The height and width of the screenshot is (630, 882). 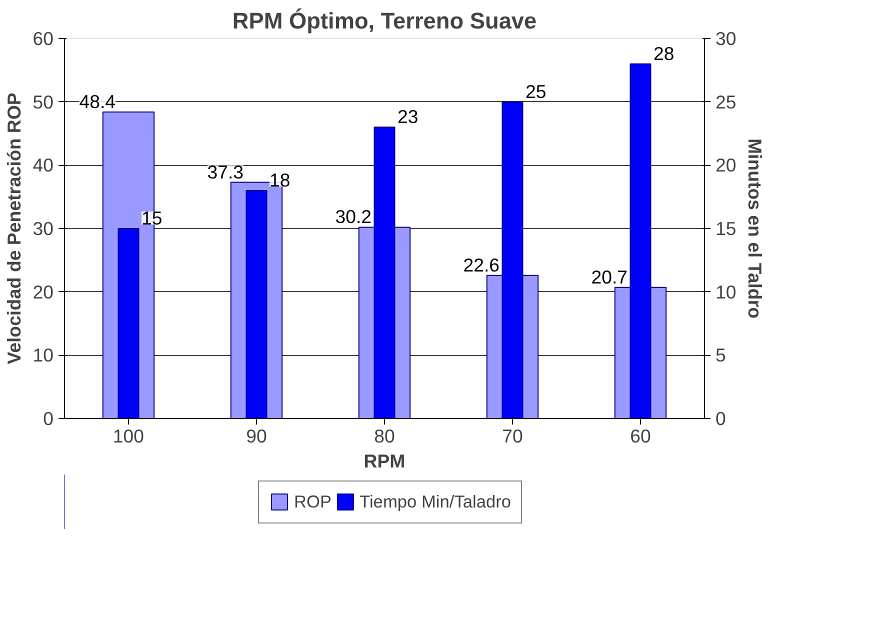 I want to click on y-tick-label: 50, so click(x=43, y=101).